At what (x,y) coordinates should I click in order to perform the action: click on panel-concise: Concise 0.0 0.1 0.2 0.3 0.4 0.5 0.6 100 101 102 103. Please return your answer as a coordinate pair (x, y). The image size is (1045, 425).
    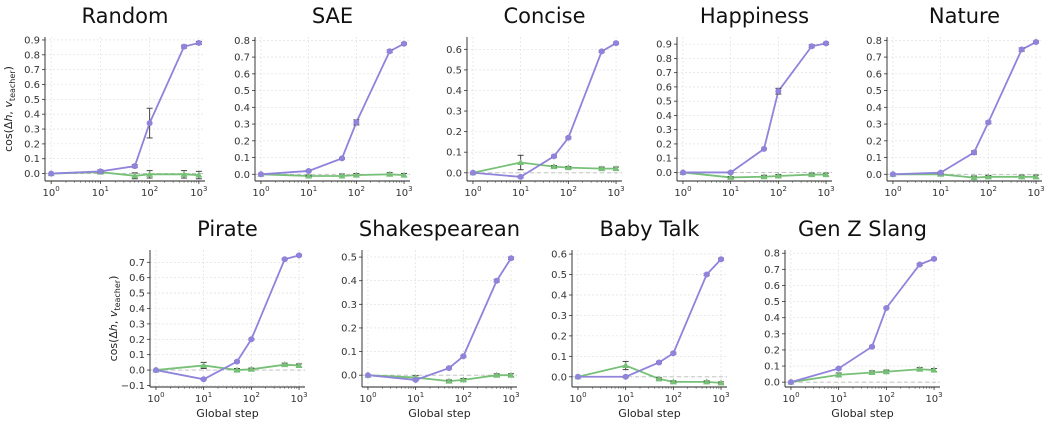
    Looking at the image, I should click on (535, 101).